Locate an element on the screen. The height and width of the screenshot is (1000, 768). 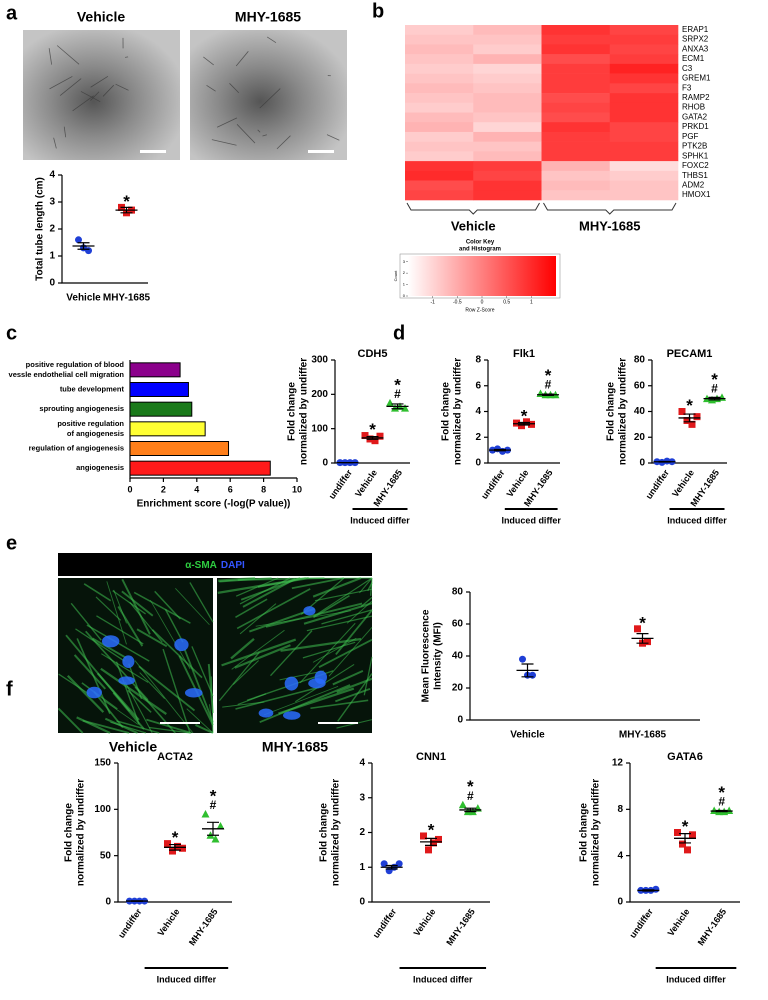
y-tick-label: 100 is located at coordinates (319, 428).